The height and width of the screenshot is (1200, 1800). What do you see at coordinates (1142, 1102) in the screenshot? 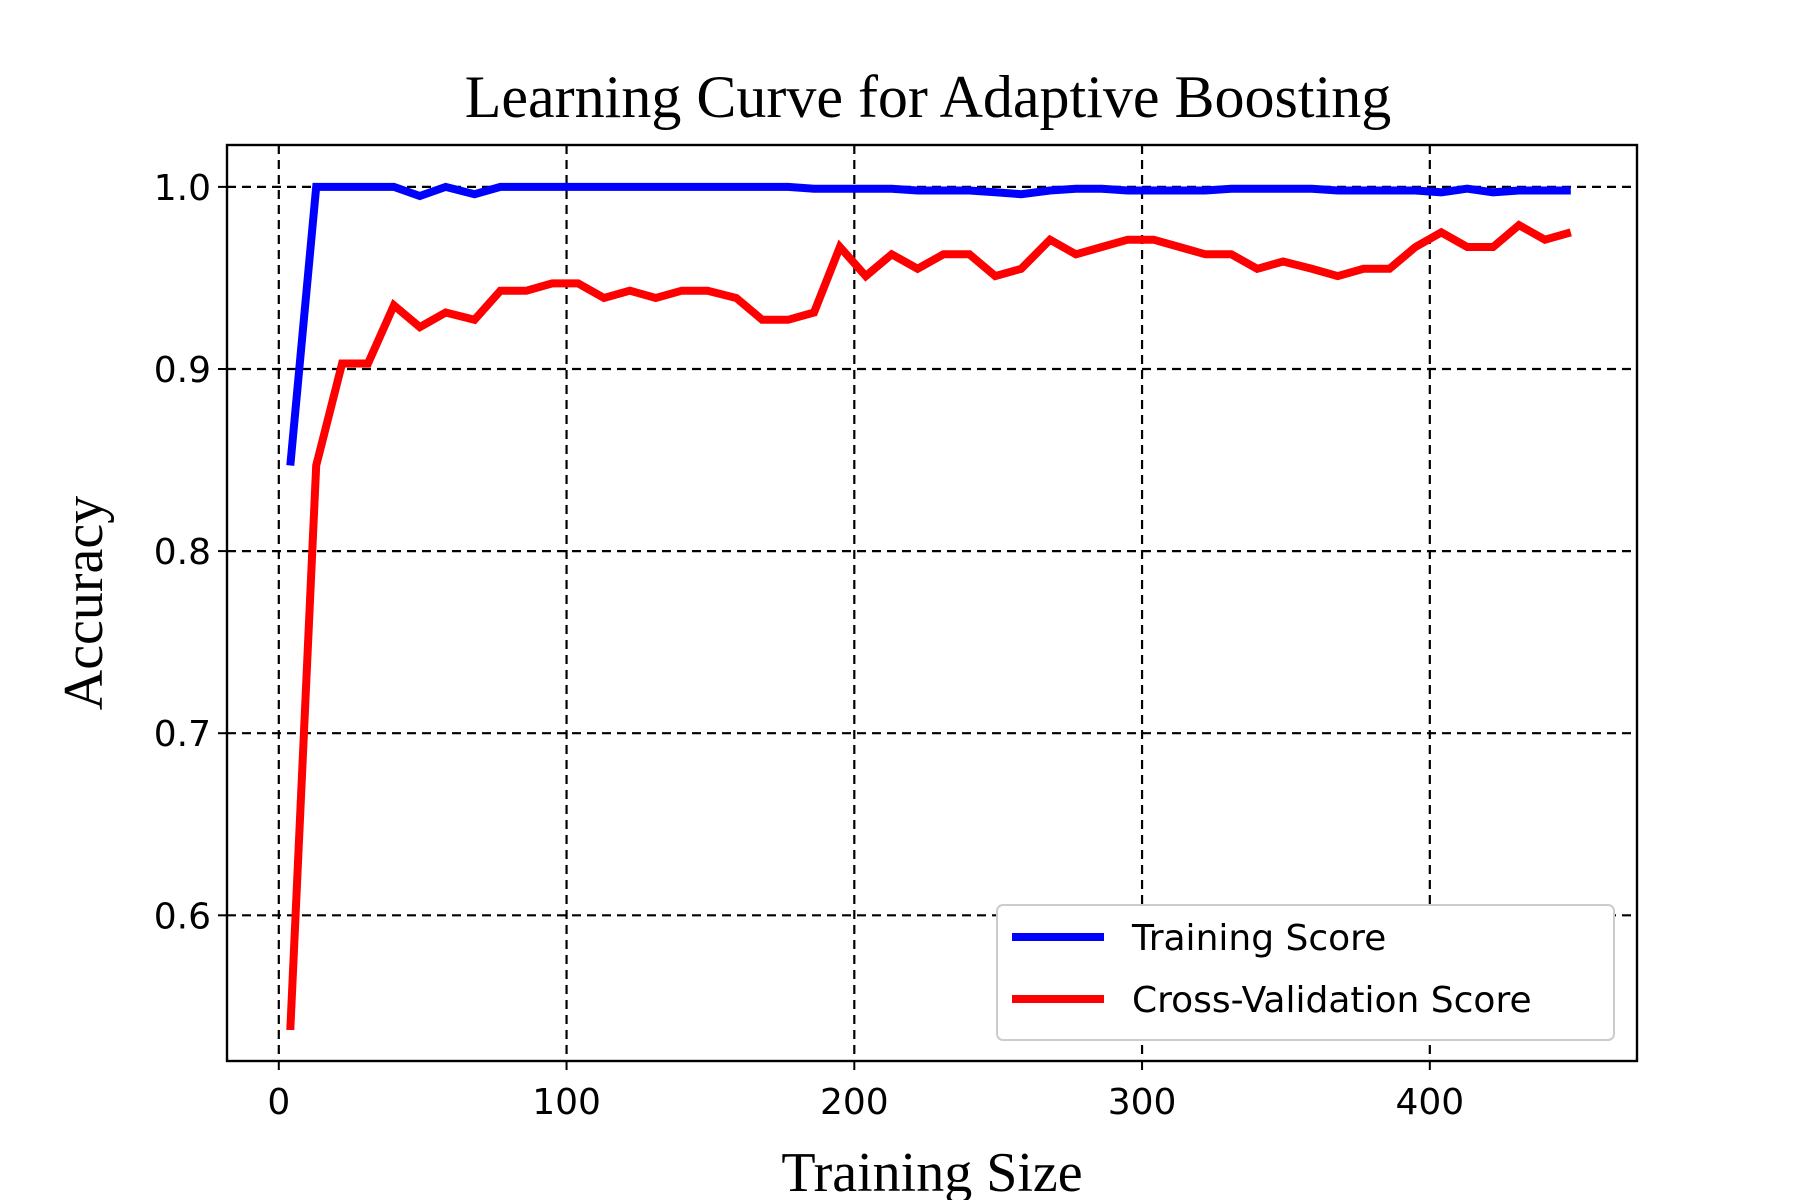
I see `x-tick-label: 300` at bounding box center [1142, 1102].